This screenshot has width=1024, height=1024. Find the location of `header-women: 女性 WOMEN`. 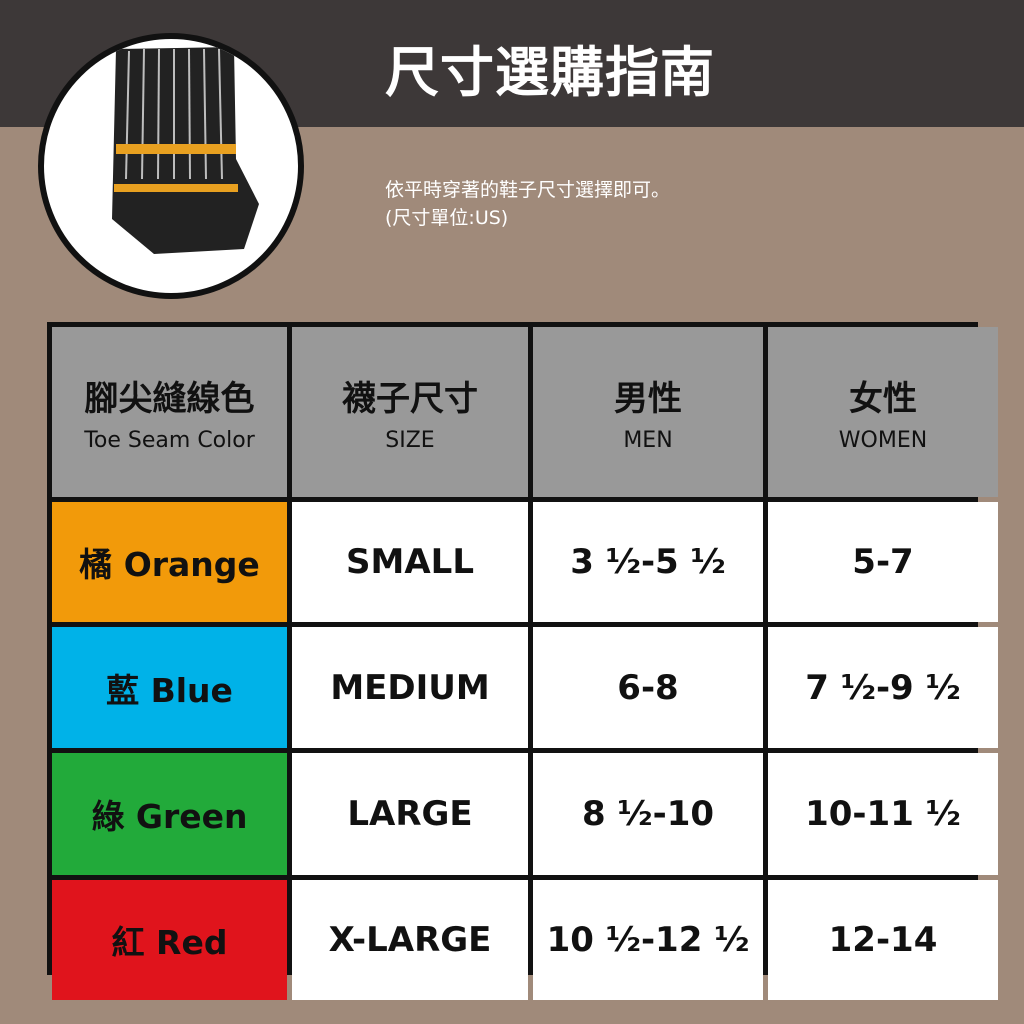

header-women: 女性 WOMEN is located at coordinates (883, 412).